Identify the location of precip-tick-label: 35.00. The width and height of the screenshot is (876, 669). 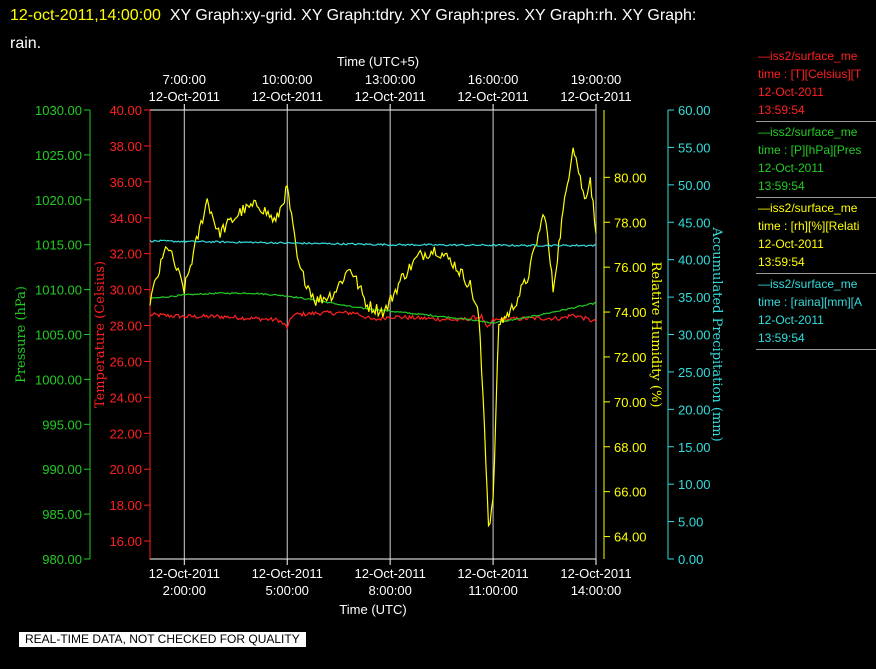
(694, 297).